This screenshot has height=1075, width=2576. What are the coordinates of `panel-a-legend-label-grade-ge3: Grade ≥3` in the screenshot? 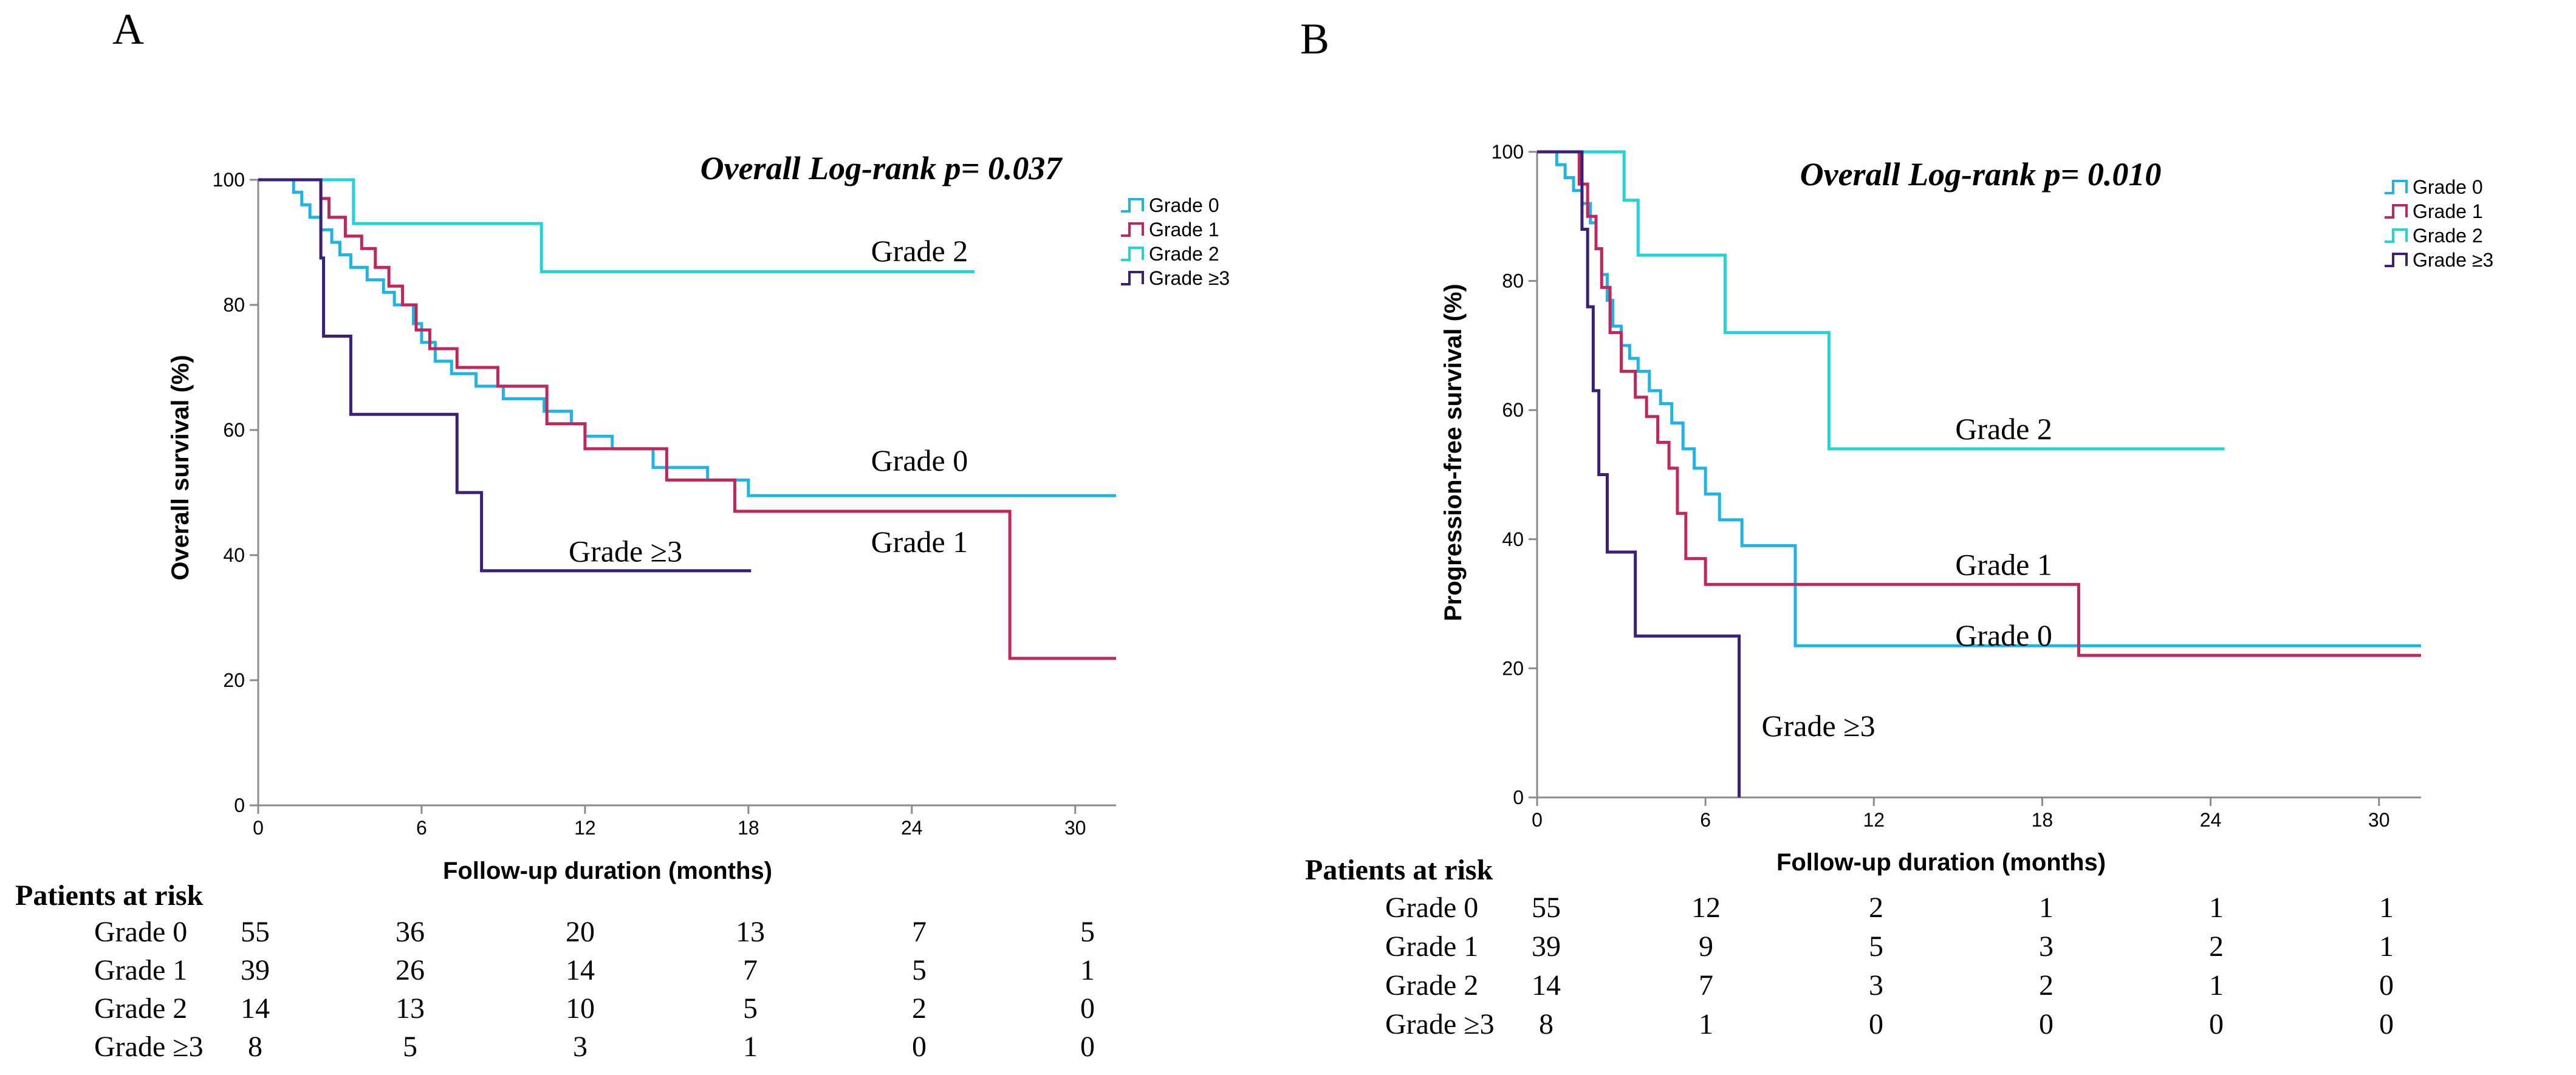 It's located at (1189, 278).